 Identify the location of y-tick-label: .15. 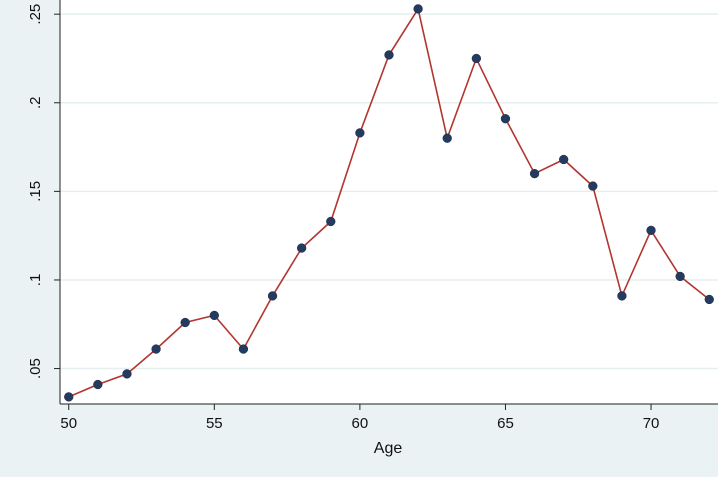
(35, 191).